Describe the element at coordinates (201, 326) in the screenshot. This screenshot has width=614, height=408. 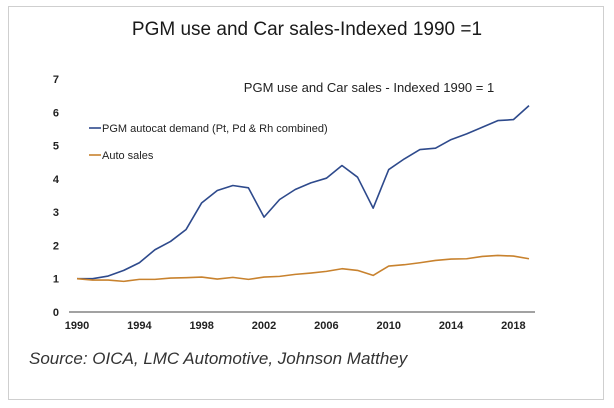
I see `x-tick-label: 1998` at that location.